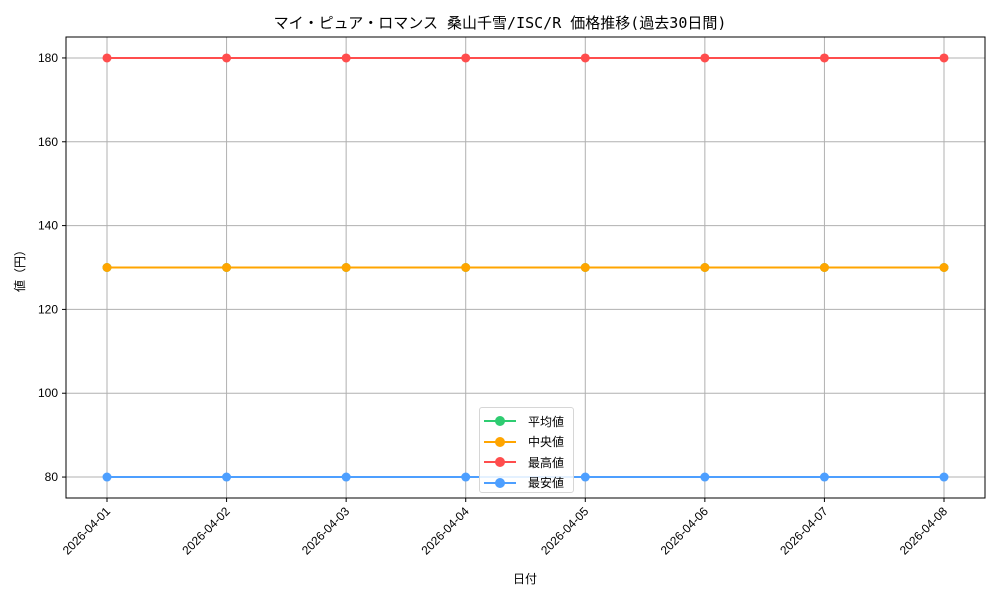  Describe the element at coordinates (500, 23) in the screenshot. I see `chart-title: マイ・ピュア・ロマンス 桑山千雪/ISC/R 価格推移(過去30日間)` at that location.